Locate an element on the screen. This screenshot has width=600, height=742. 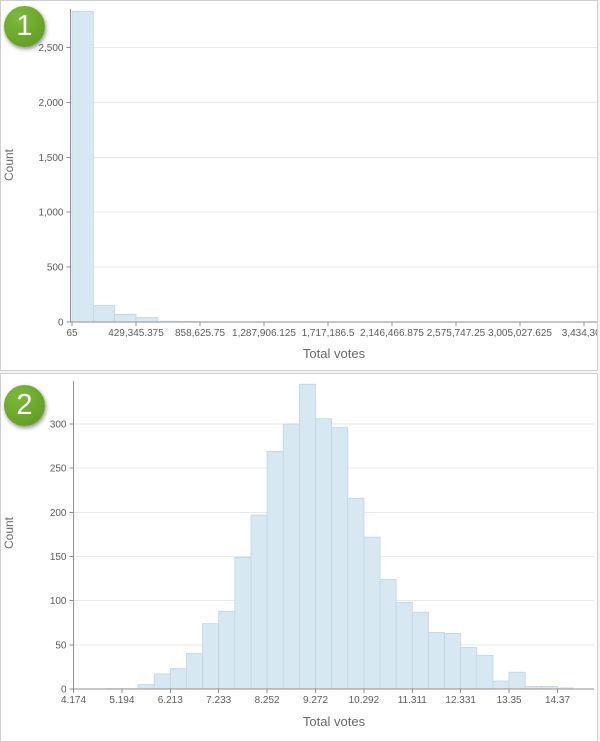
y-tick-label: 250 is located at coordinates (58, 469).